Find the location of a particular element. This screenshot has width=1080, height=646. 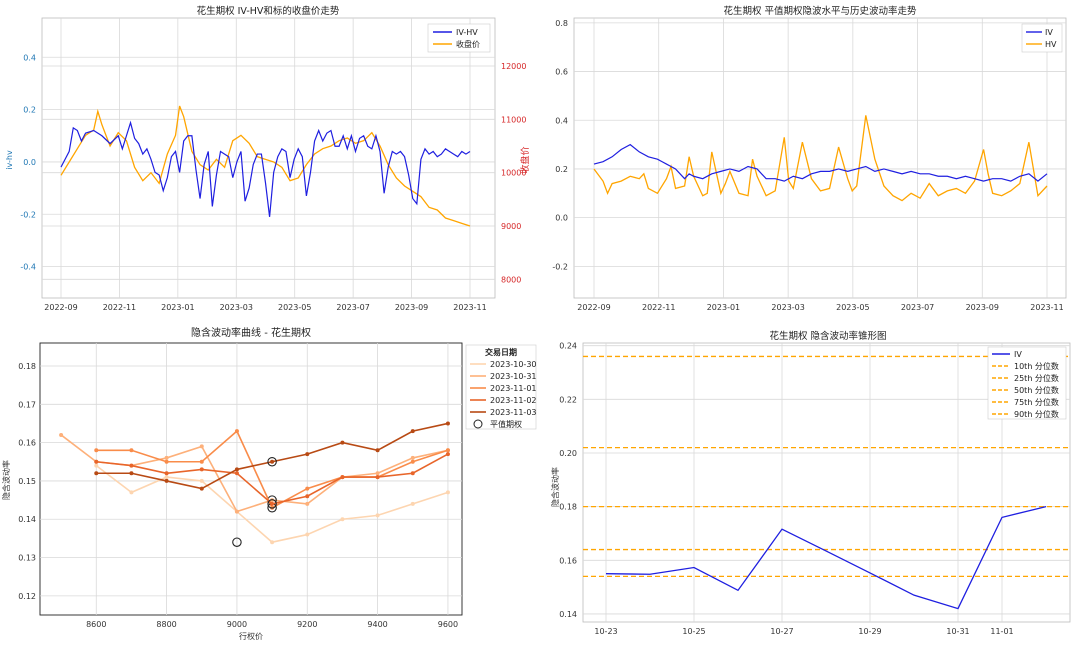

chart3-legend-atm: 平值期权 is located at coordinates (506, 424).